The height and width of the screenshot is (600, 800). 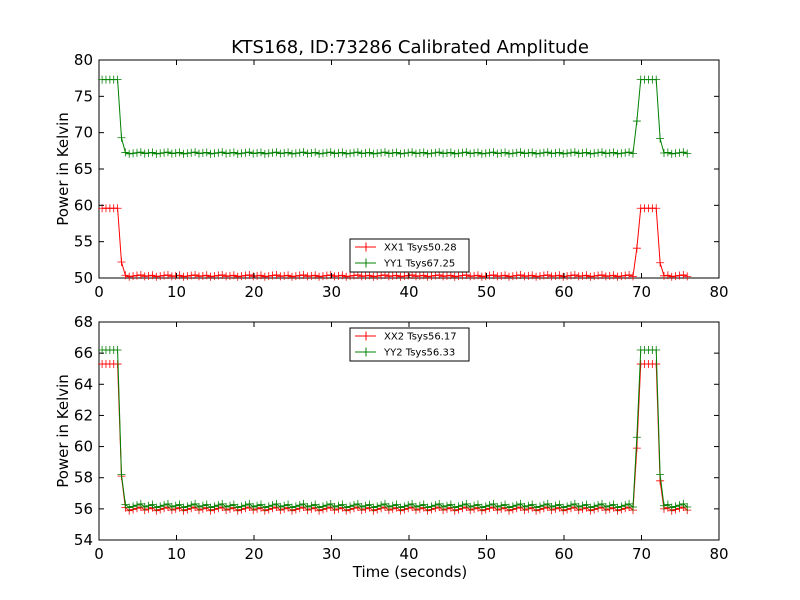 I want to click on legend-label-yy2: YY2 Tsys56.33, so click(x=419, y=353).